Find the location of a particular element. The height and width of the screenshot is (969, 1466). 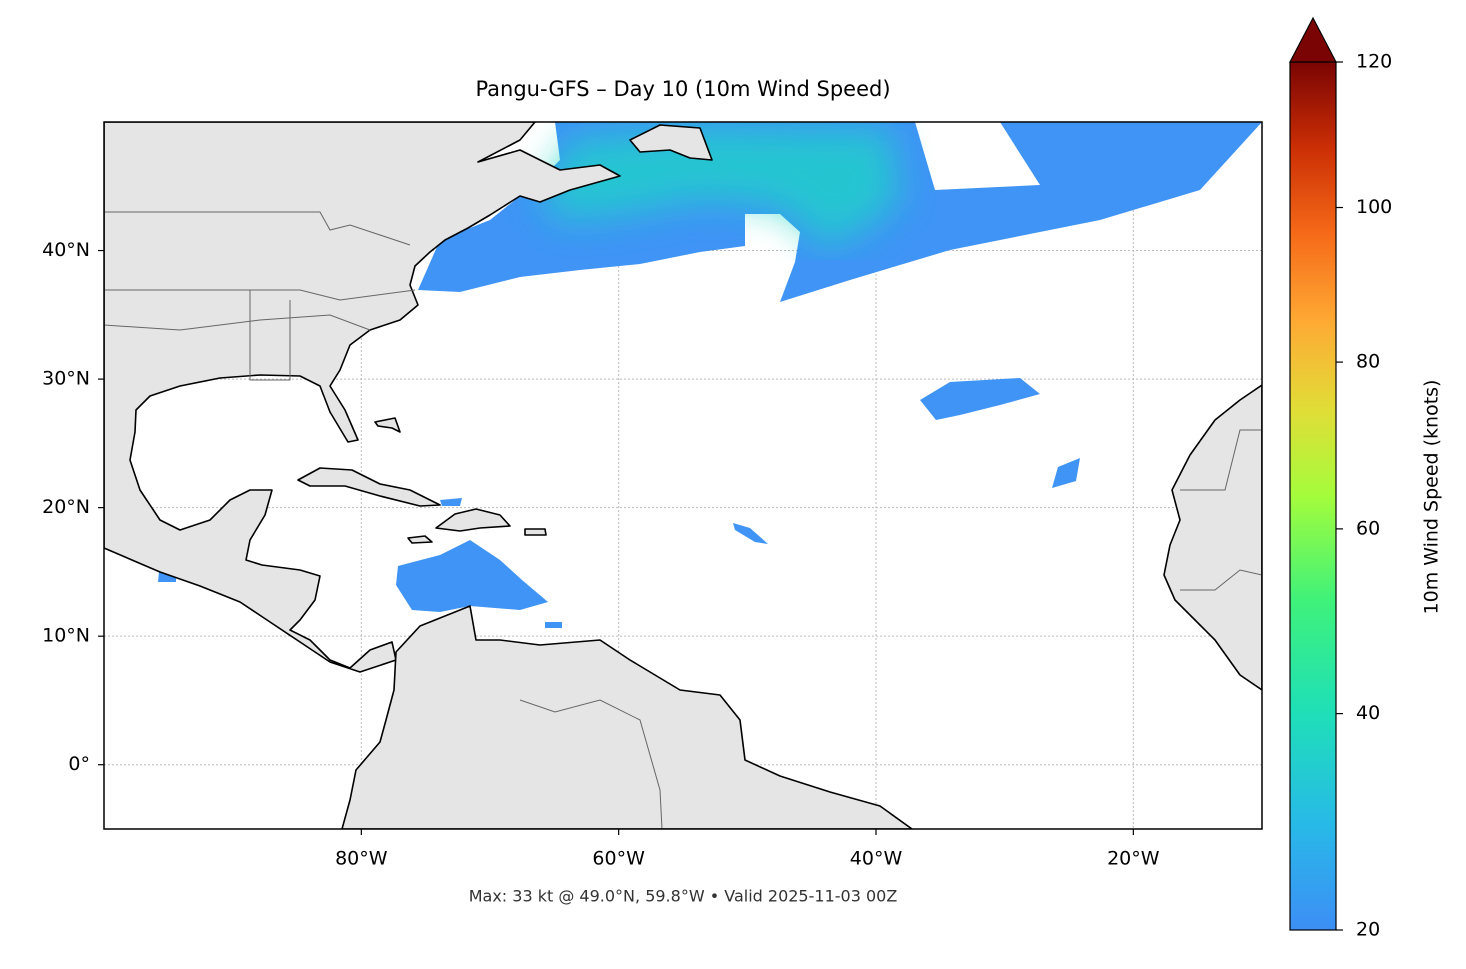

wind-core is located at coordinates (720, 188).